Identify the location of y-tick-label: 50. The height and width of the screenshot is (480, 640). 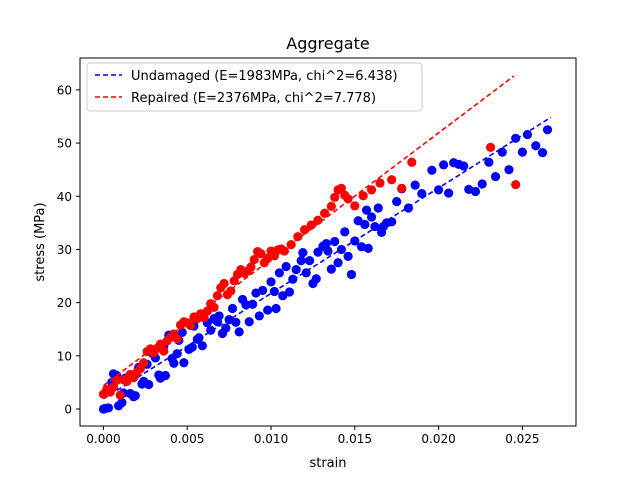
(64, 144).